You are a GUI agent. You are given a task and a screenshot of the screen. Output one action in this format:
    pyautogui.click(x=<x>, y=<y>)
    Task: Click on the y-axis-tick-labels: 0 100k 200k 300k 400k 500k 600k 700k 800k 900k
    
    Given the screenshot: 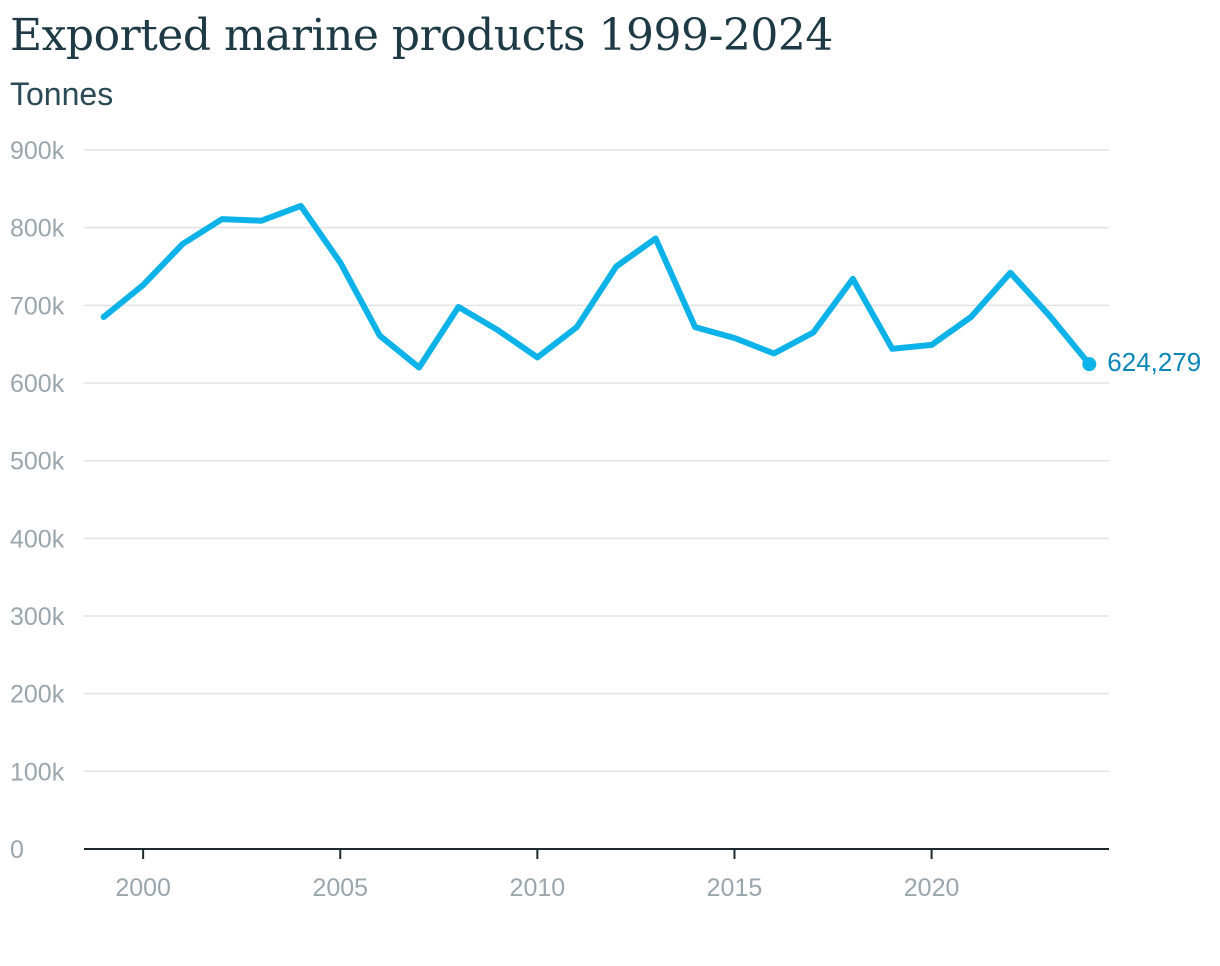 What is the action you would take?
    pyautogui.click(x=37, y=500)
    